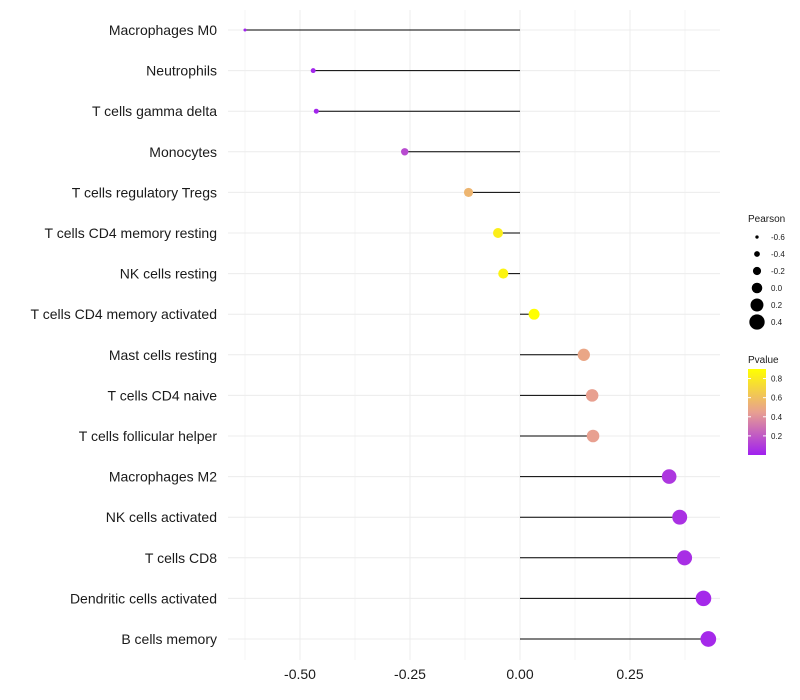 This screenshot has height=700, width=800. What do you see at coordinates (766, 219) in the screenshot?
I see `size-legend-title: Pearson` at bounding box center [766, 219].